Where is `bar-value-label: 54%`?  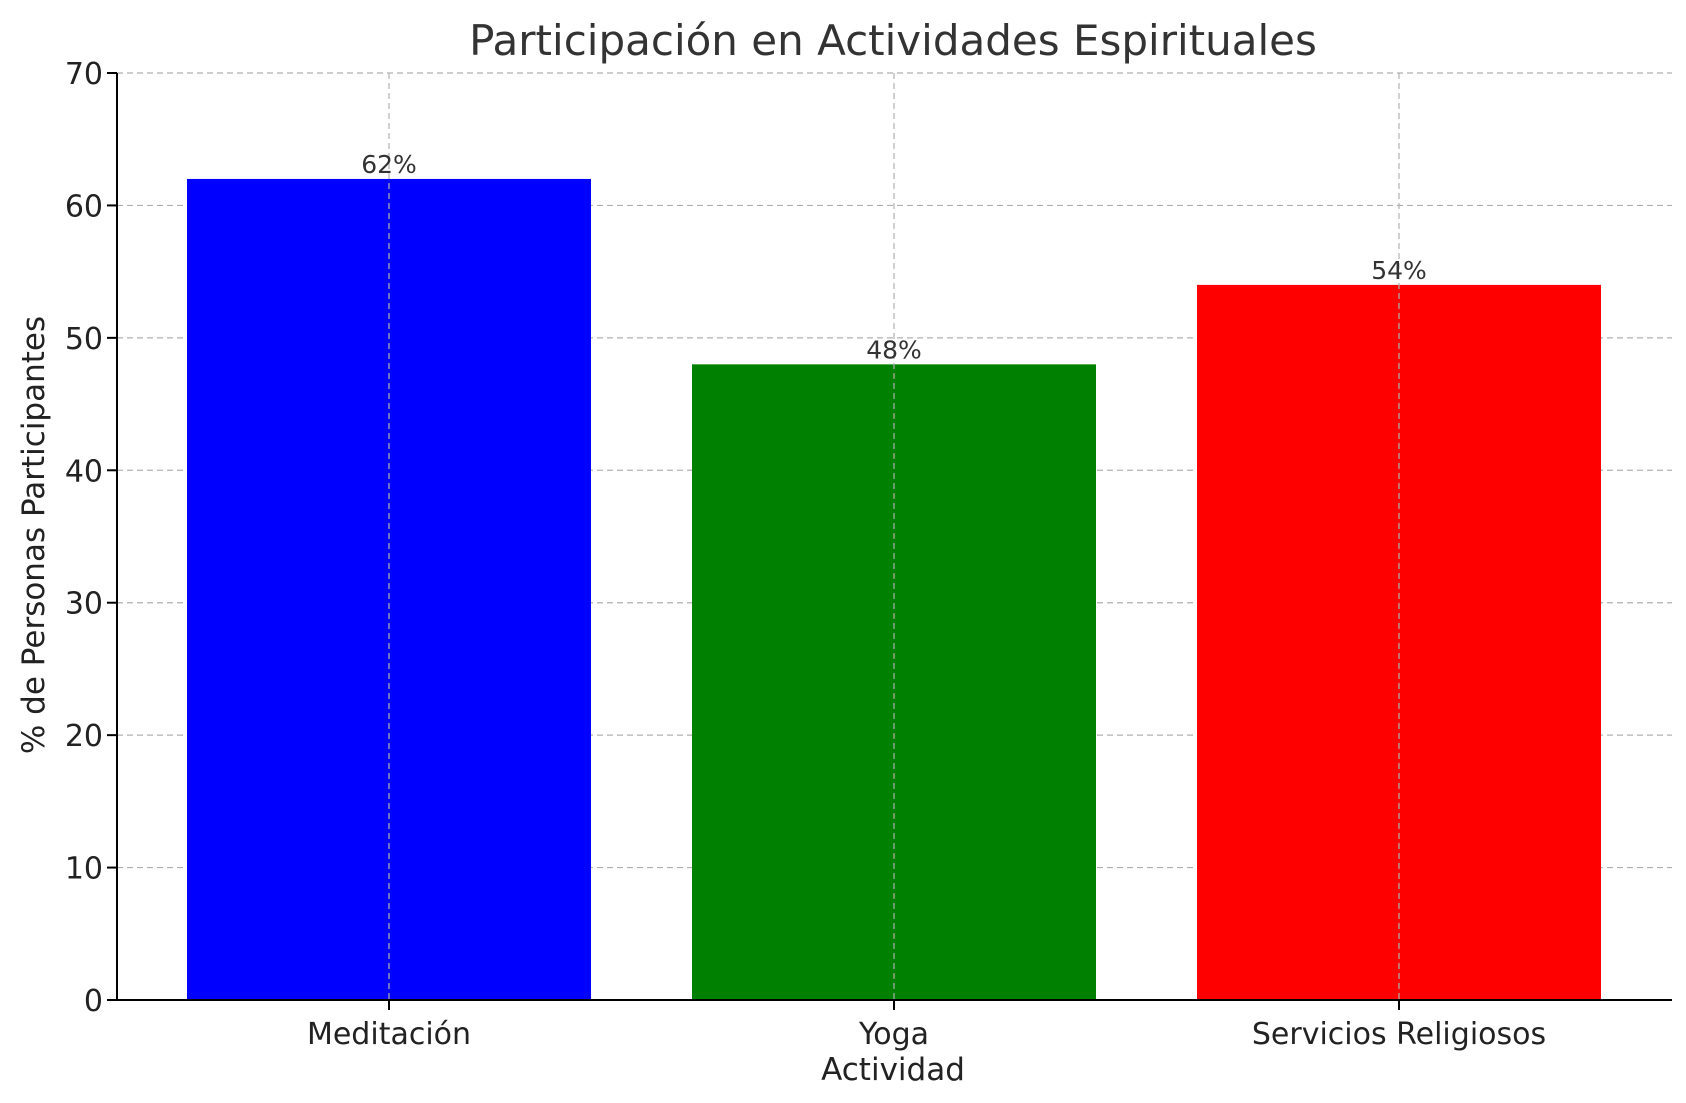
bar-value-label: 54% is located at coordinates (1399, 270).